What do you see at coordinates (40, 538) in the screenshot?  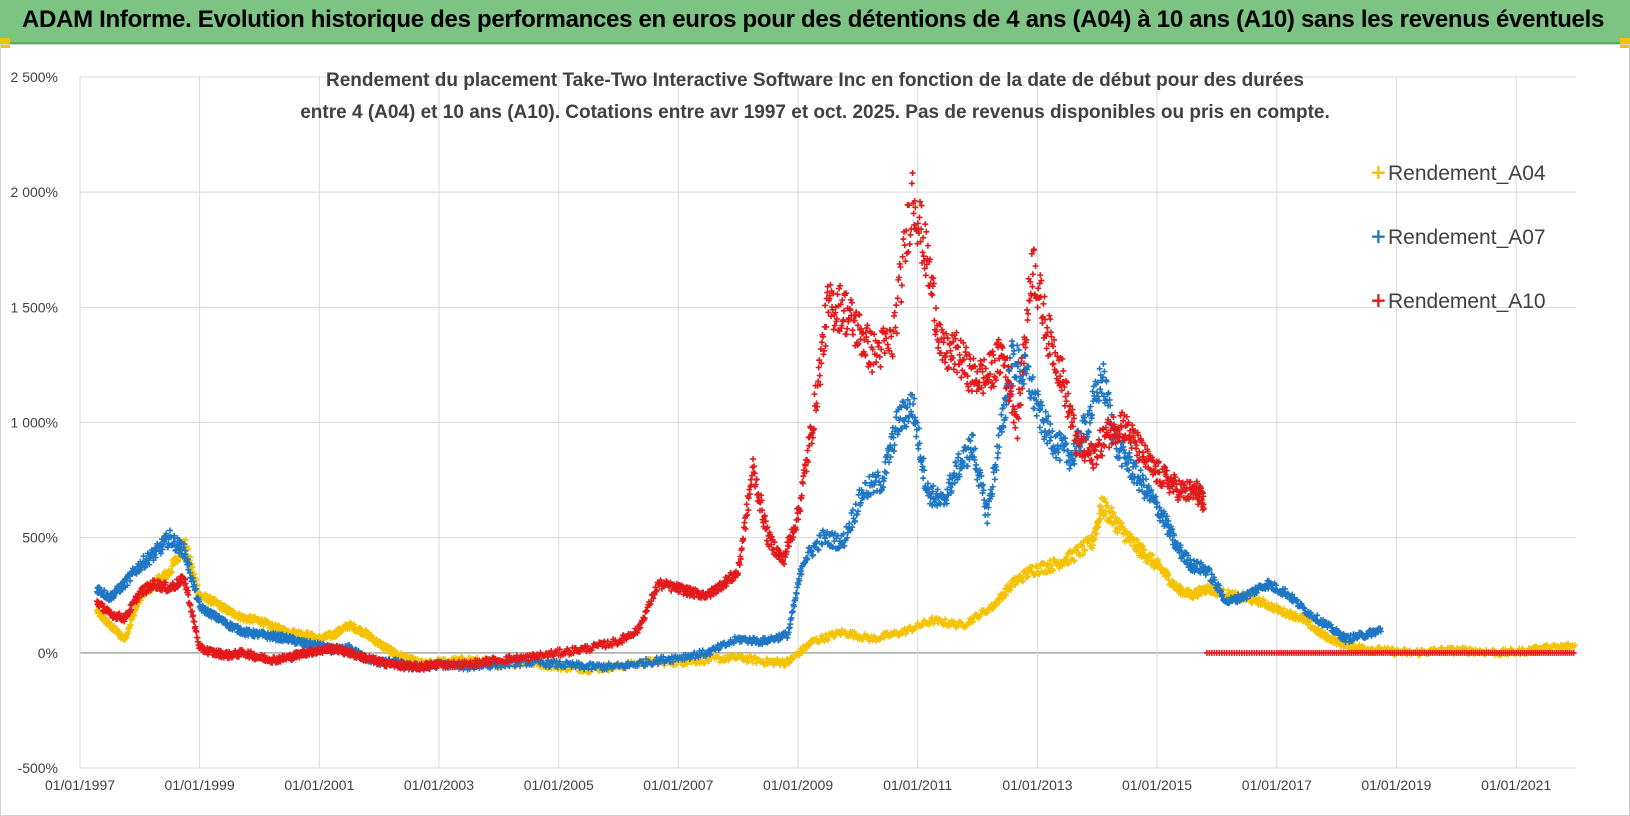 I see `y-tick-label: 500%` at bounding box center [40, 538].